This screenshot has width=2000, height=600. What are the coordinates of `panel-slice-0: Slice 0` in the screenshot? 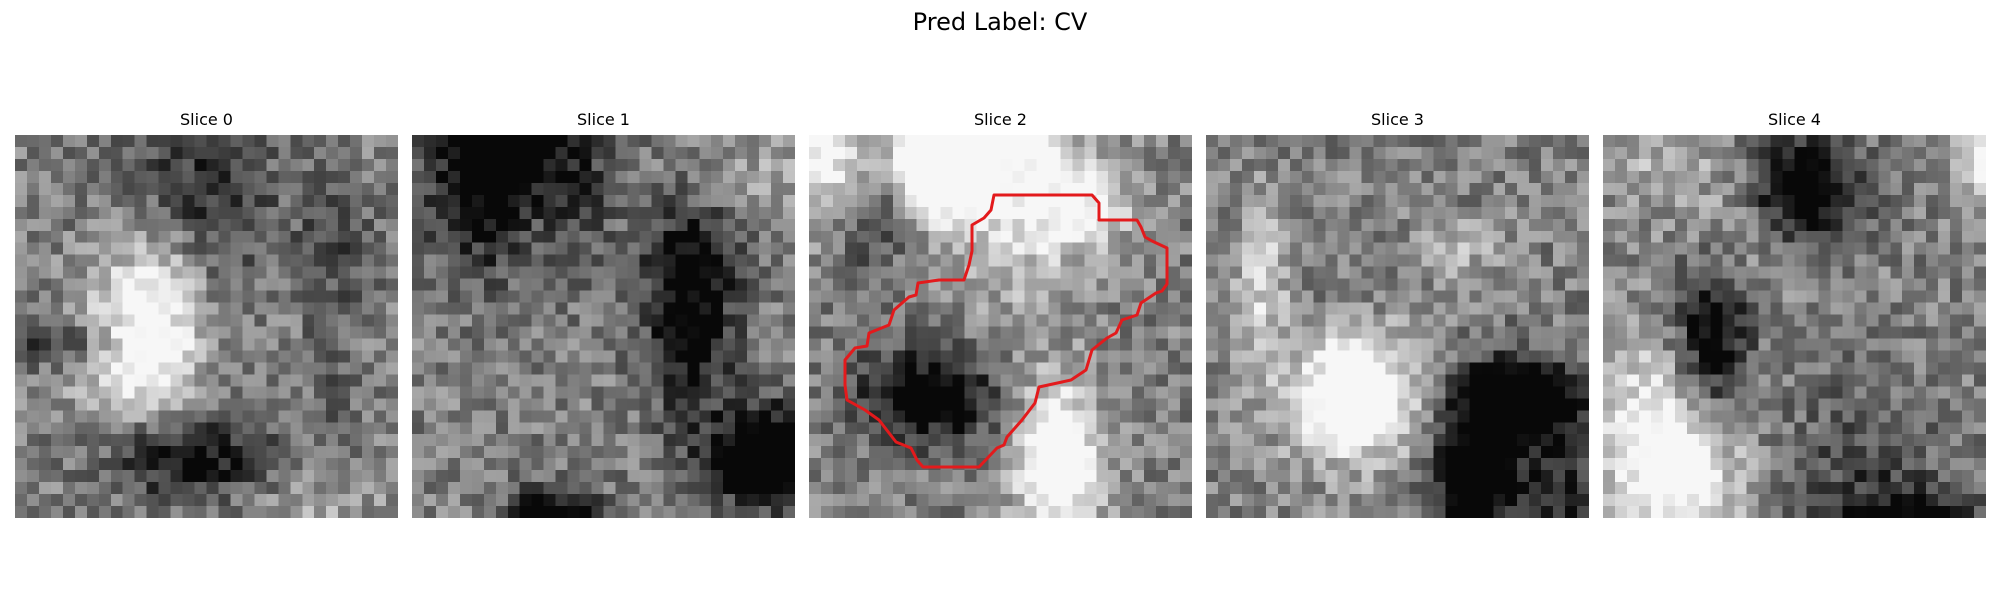 It's located at (206, 314).